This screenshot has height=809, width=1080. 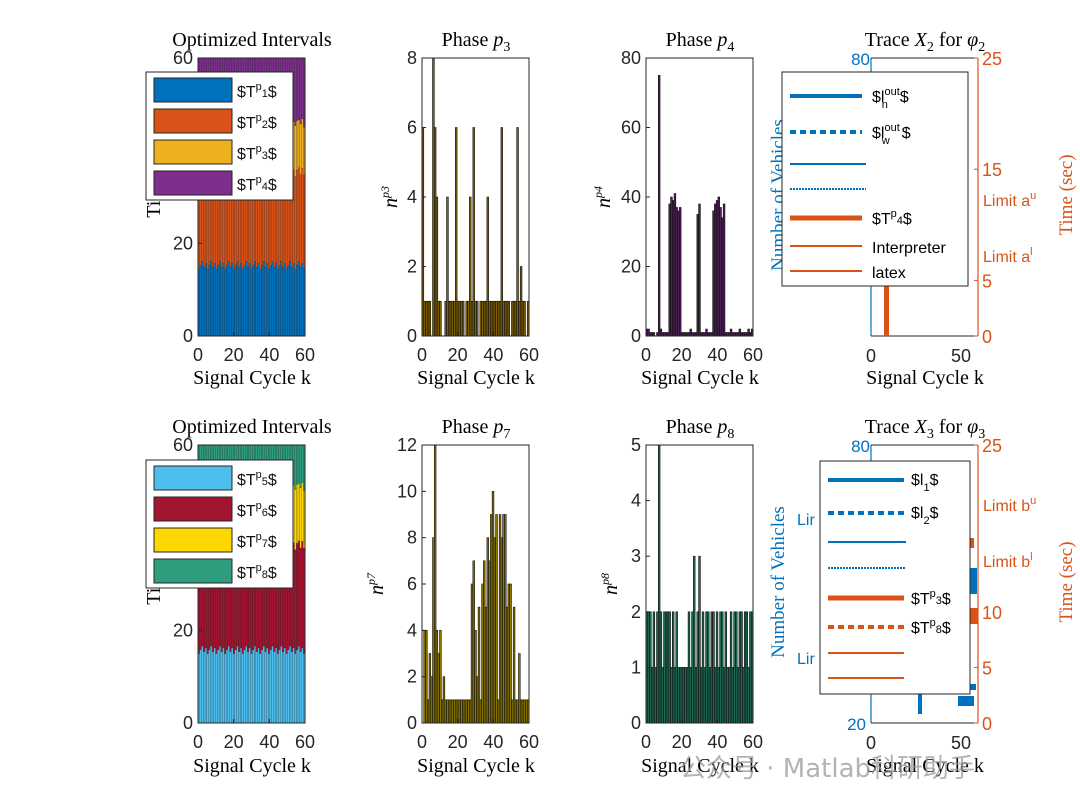 What do you see at coordinates (889, 273) in the screenshot?
I see `legend-label: latex` at bounding box center [889, 273].